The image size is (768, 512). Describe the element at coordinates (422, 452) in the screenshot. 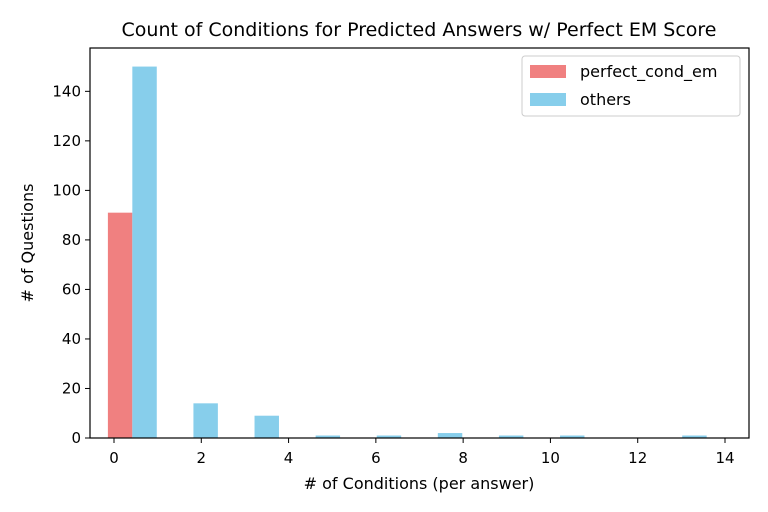

I see `x-axis: 0 2 4 6 8 10 12 14` at that location.